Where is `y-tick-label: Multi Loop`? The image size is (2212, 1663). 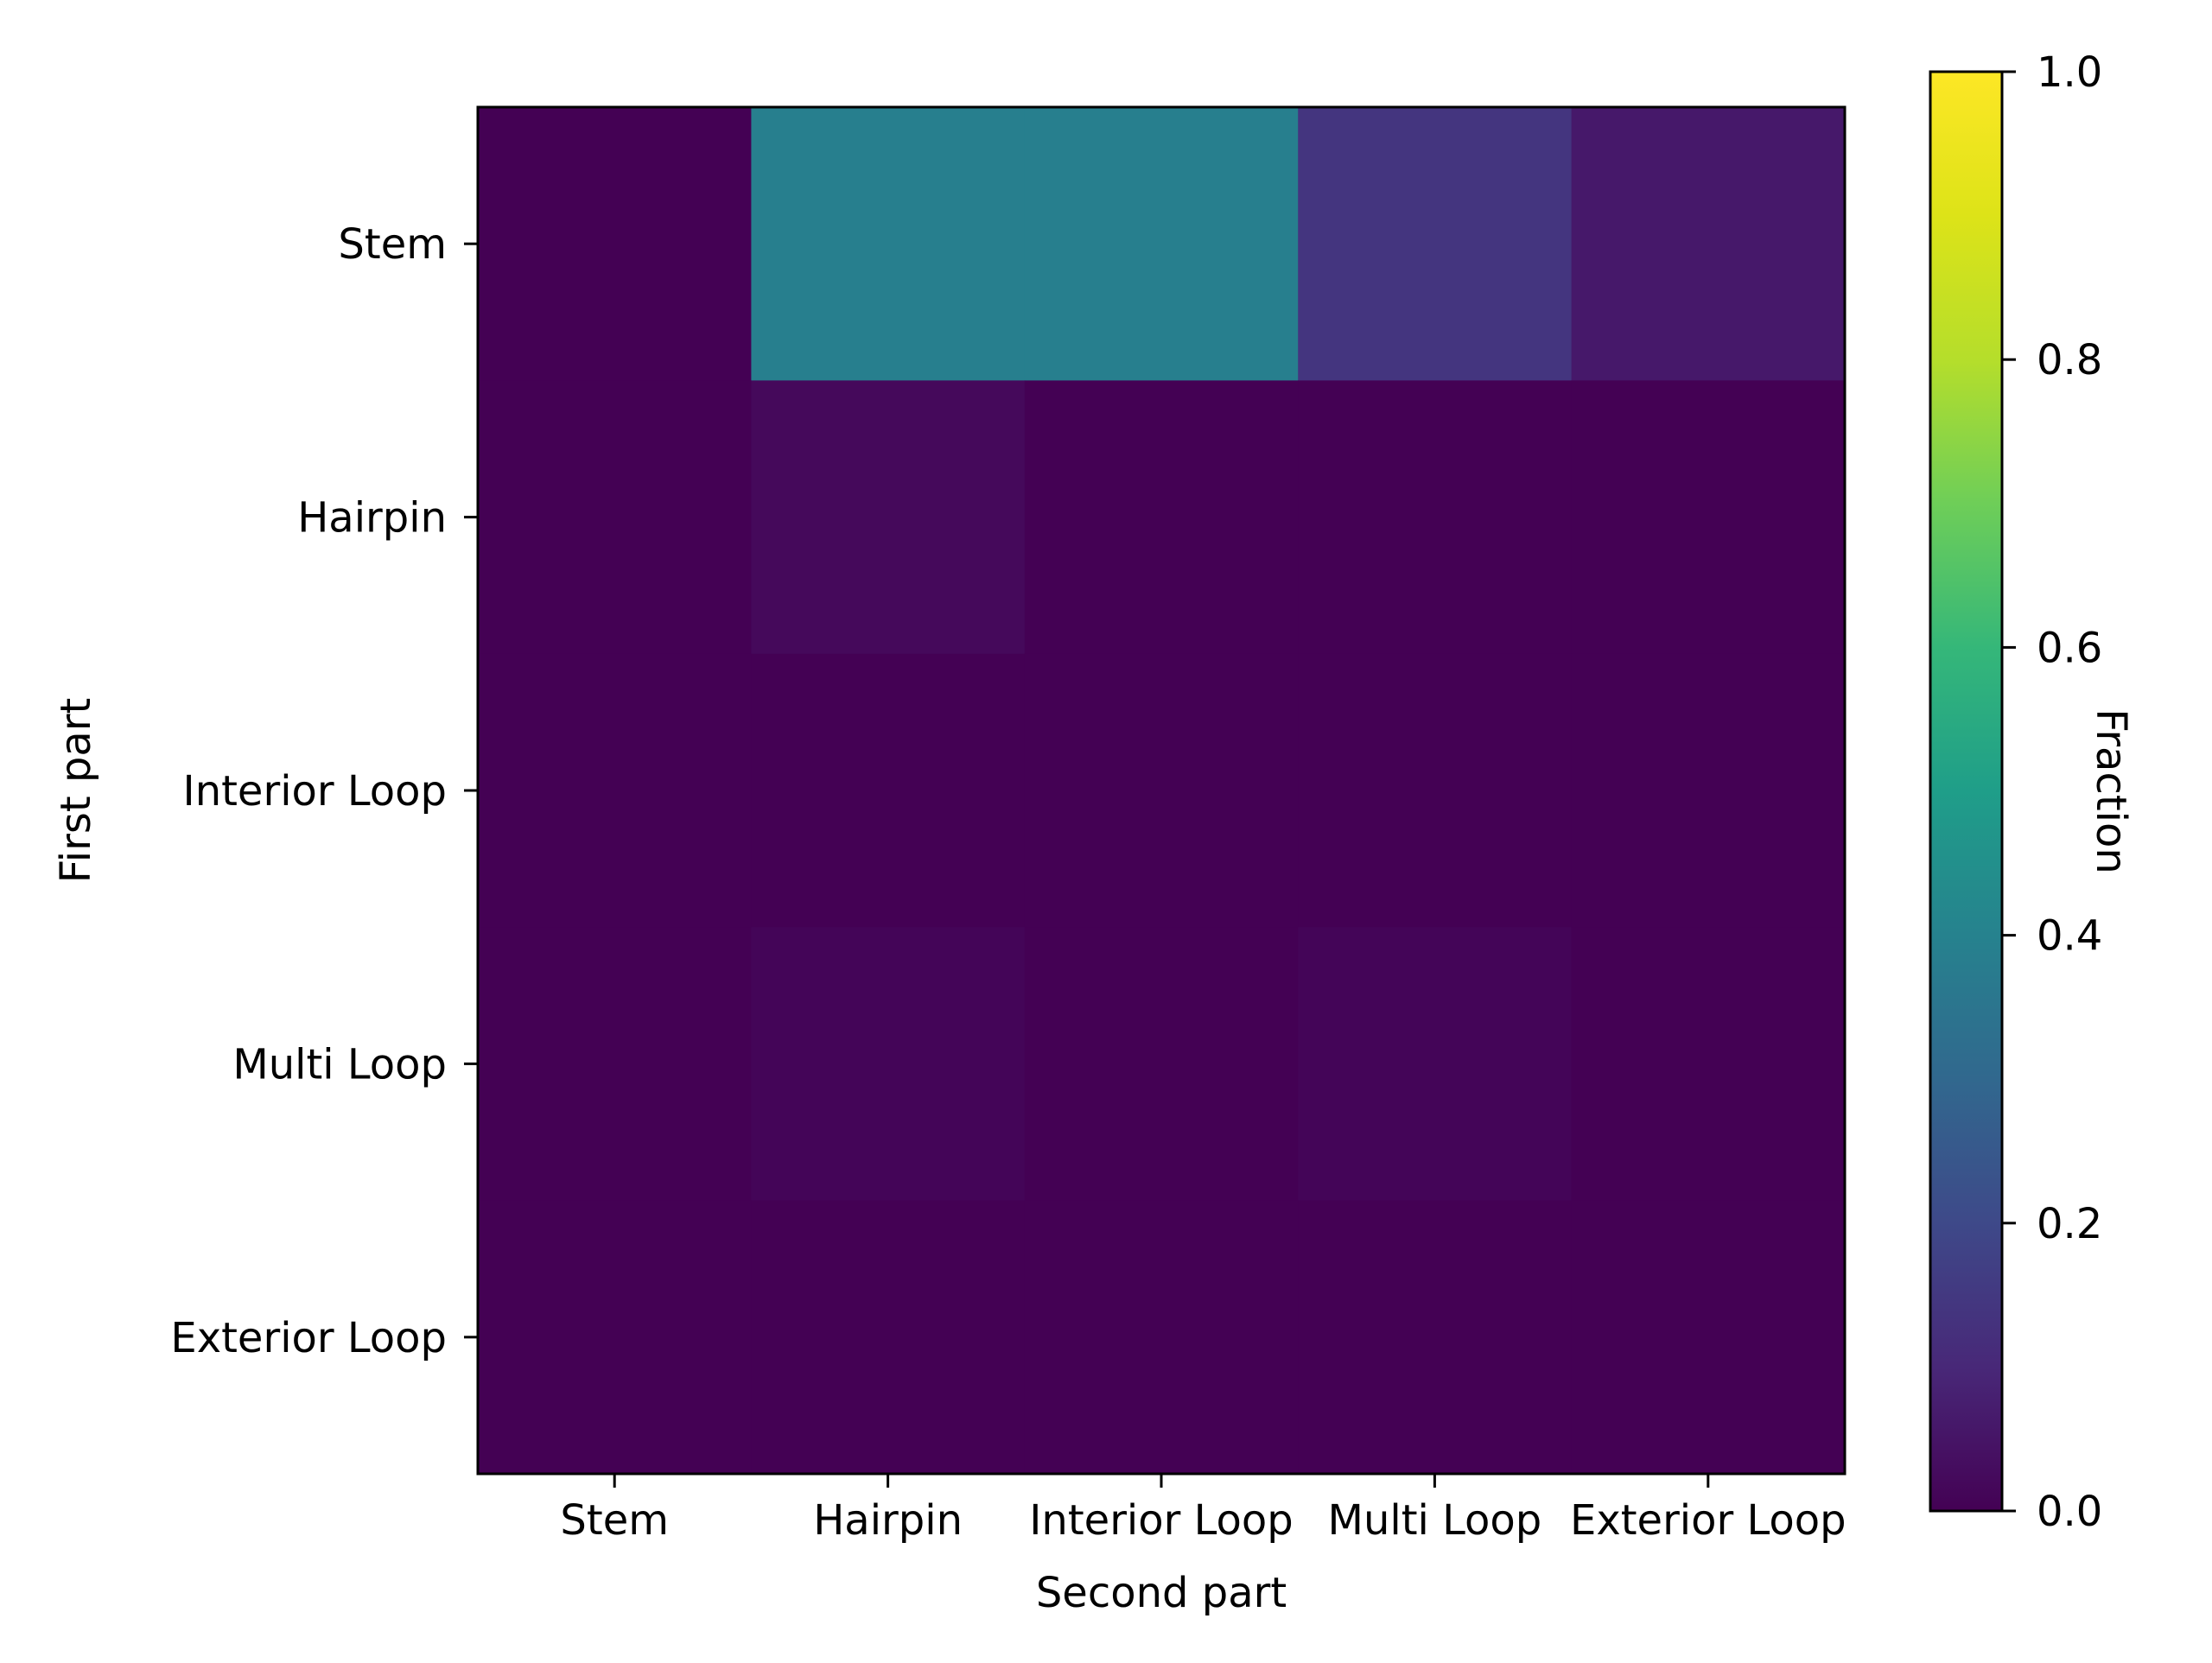 y-tick-label: Multi Loop is located at coordinates (339, 1064).